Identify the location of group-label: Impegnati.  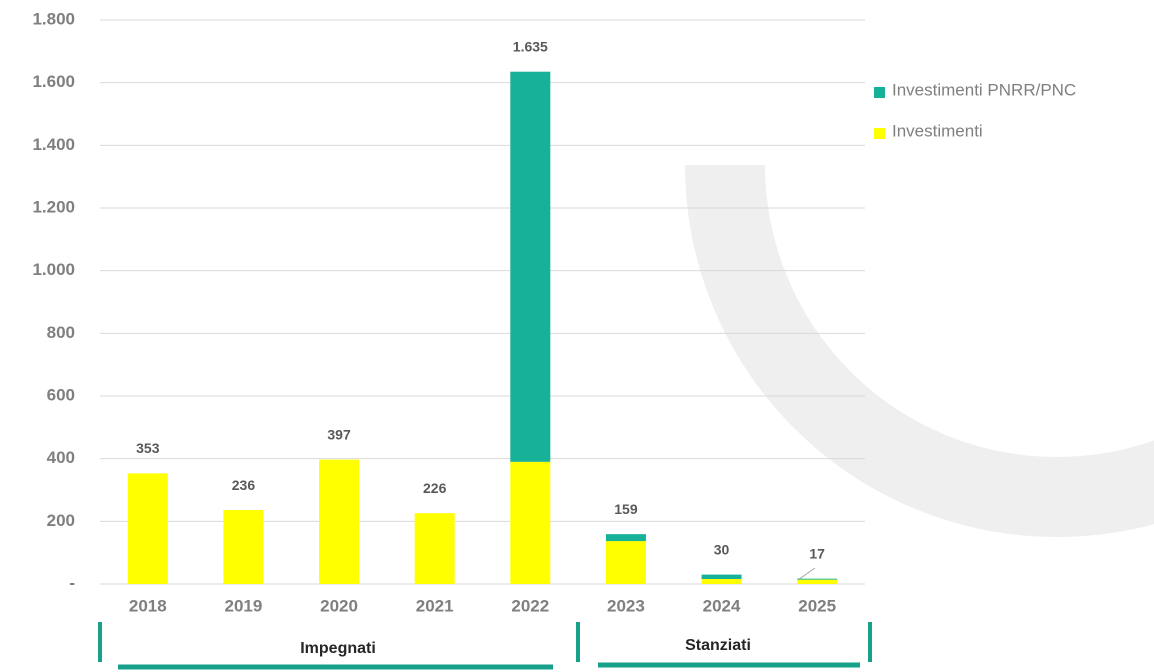
(338, 648).